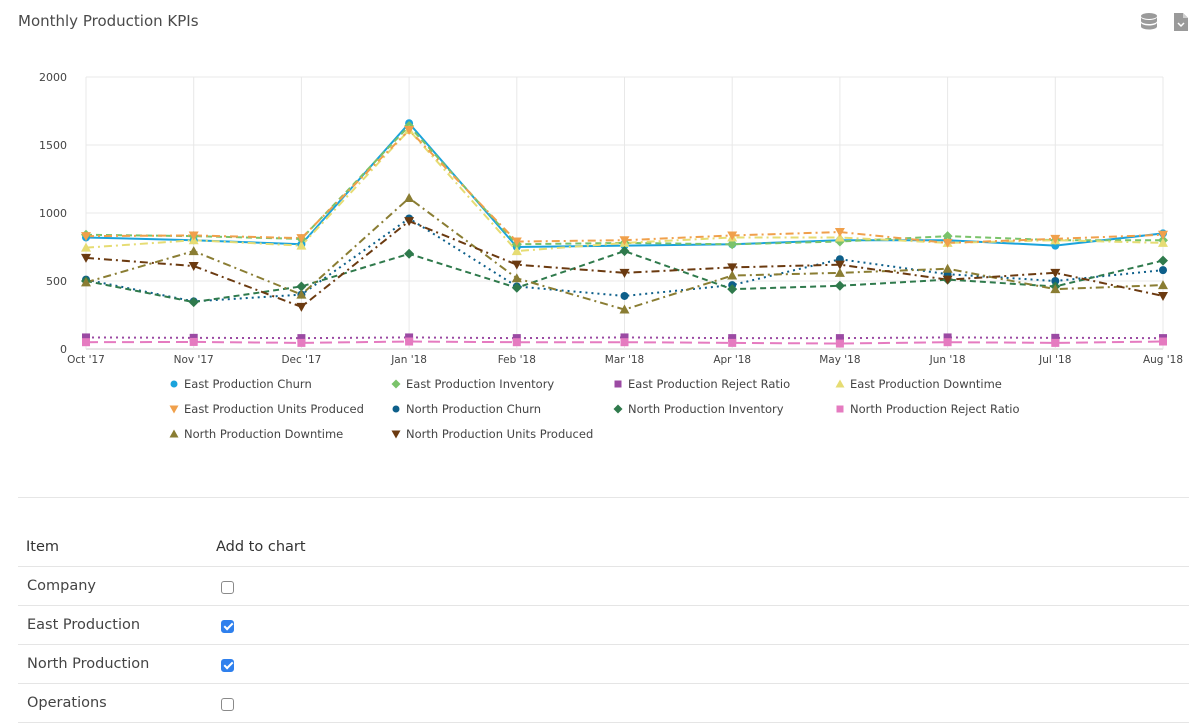 Image resolution: width=1203 pixels, height=723 pixels. Describe the element at coordinates (480, 384) in the screenshot. I see `legend-label: East Production Inventory` at that location.